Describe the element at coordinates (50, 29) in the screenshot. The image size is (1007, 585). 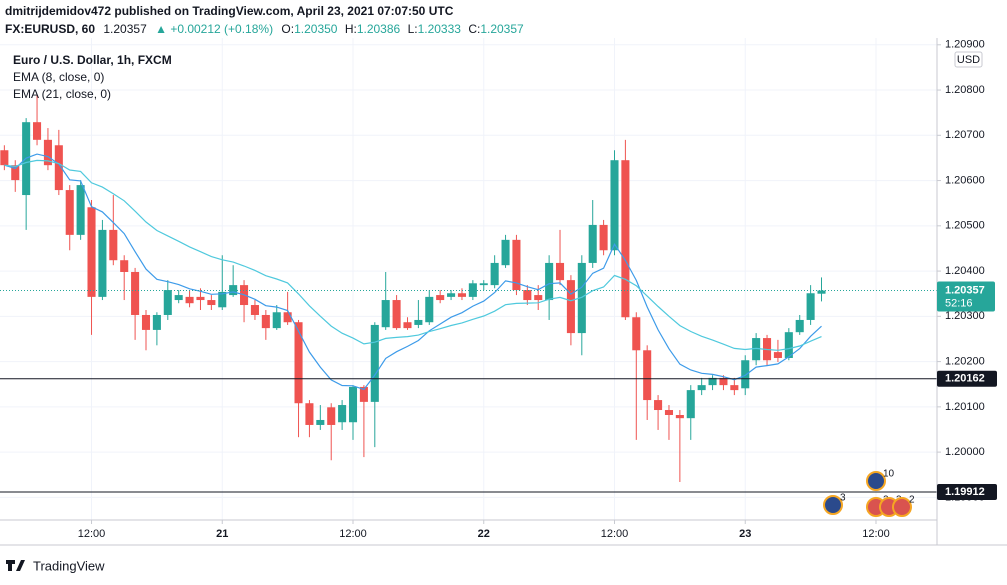
I see `symbol: FX:EURUSD, 60` at that location.